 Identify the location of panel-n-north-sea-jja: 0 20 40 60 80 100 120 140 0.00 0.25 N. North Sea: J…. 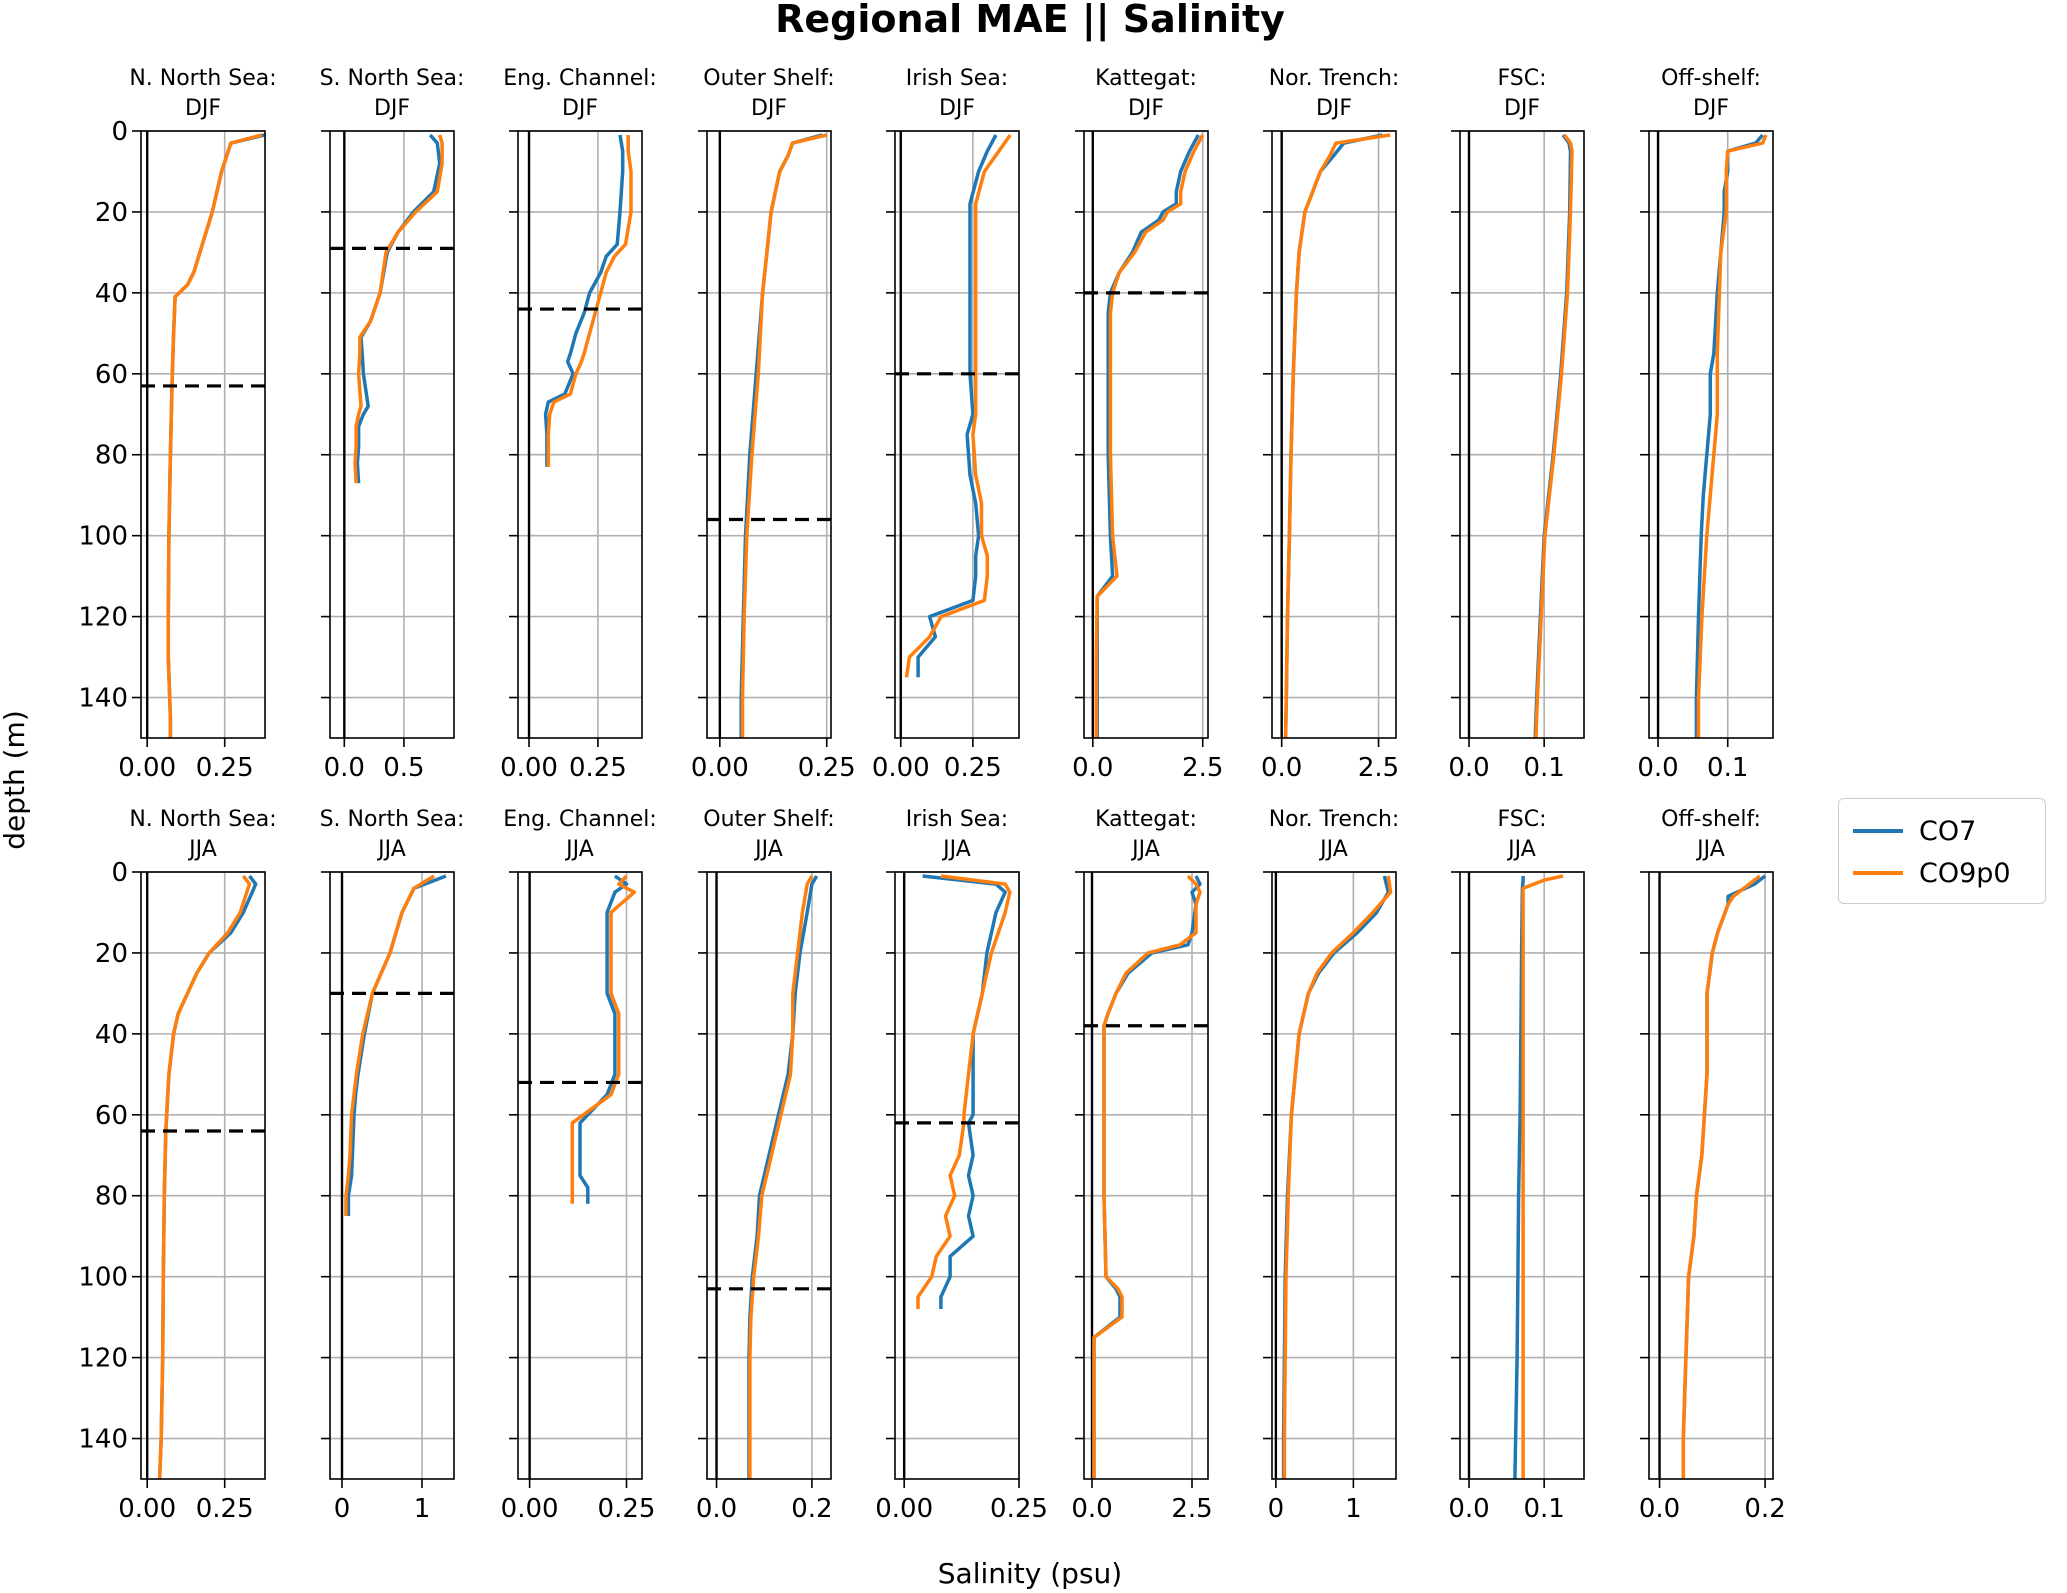
(177, 1165).